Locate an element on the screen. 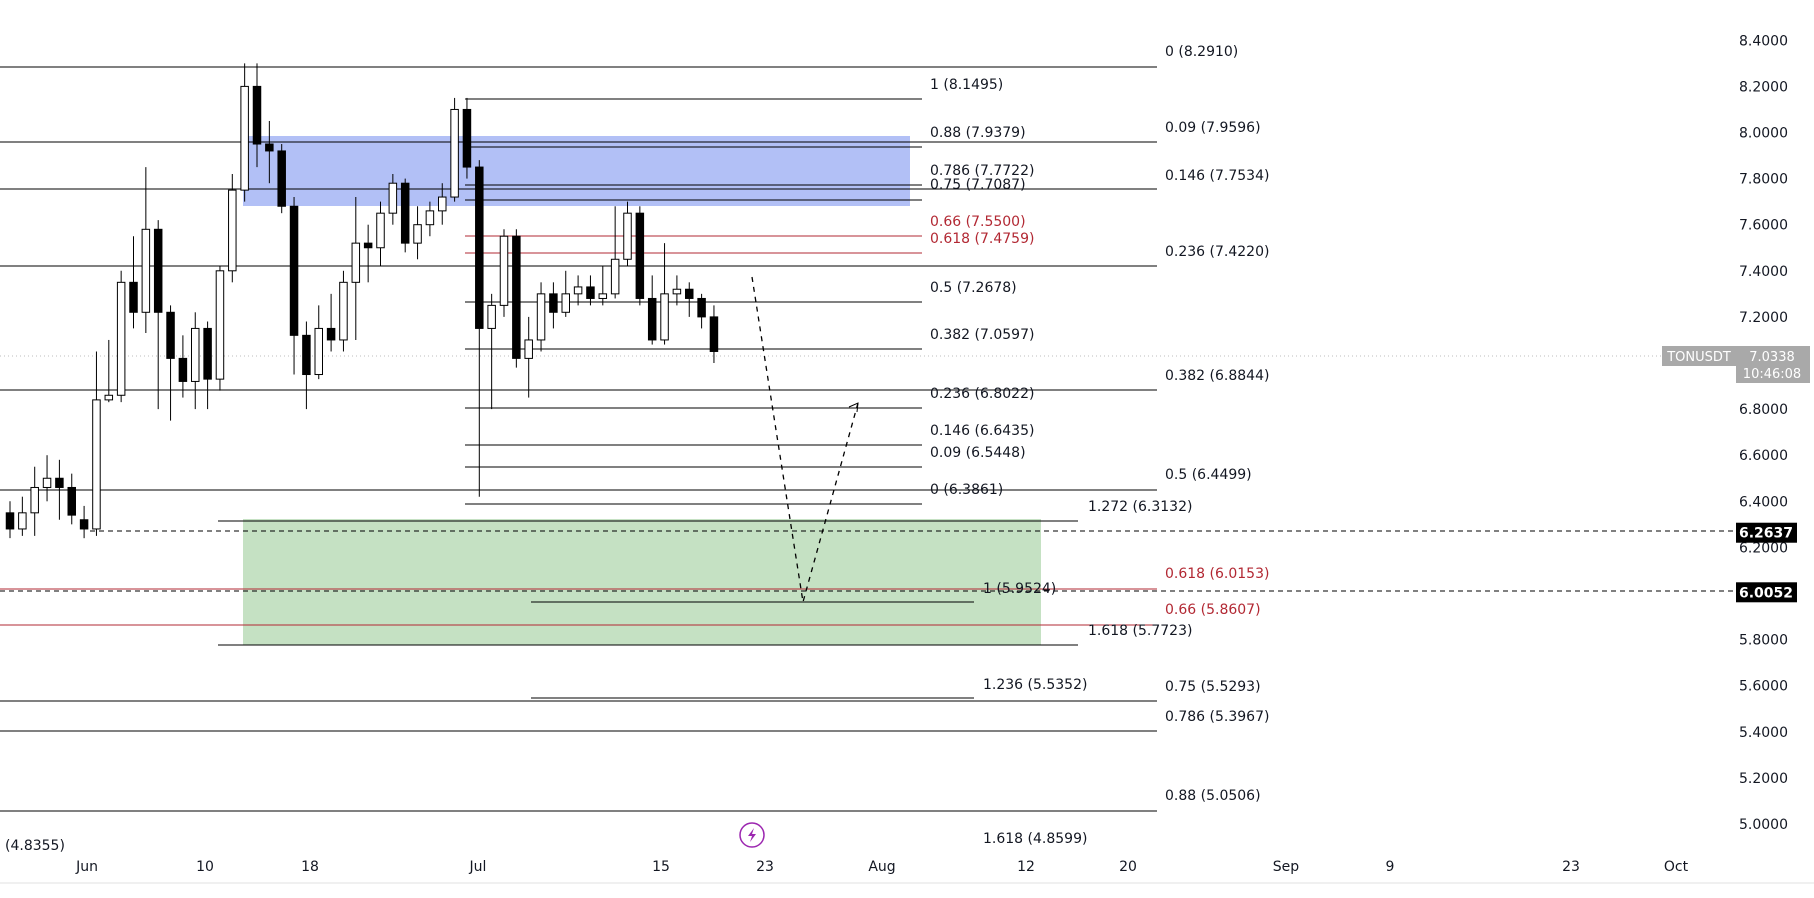  time-axis: Jun 10 18 Jul 15 23 Aug 12 20 Sep 9 23 Oct is located at coordinates (907, 871).